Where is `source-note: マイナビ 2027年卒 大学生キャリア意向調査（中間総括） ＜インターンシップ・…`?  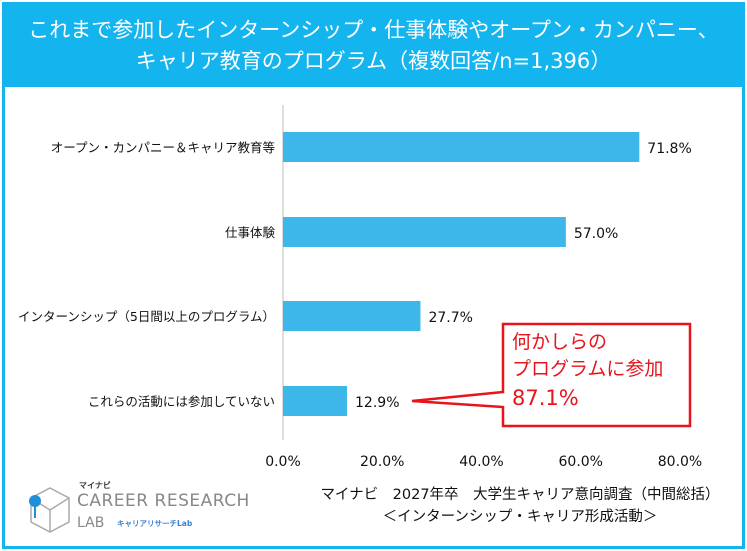
source-note: マイナビ 2027年卒 大学生キャリア意向調査（中間総括） ＜インターンシップ・… is located at coordinates (520, 506).